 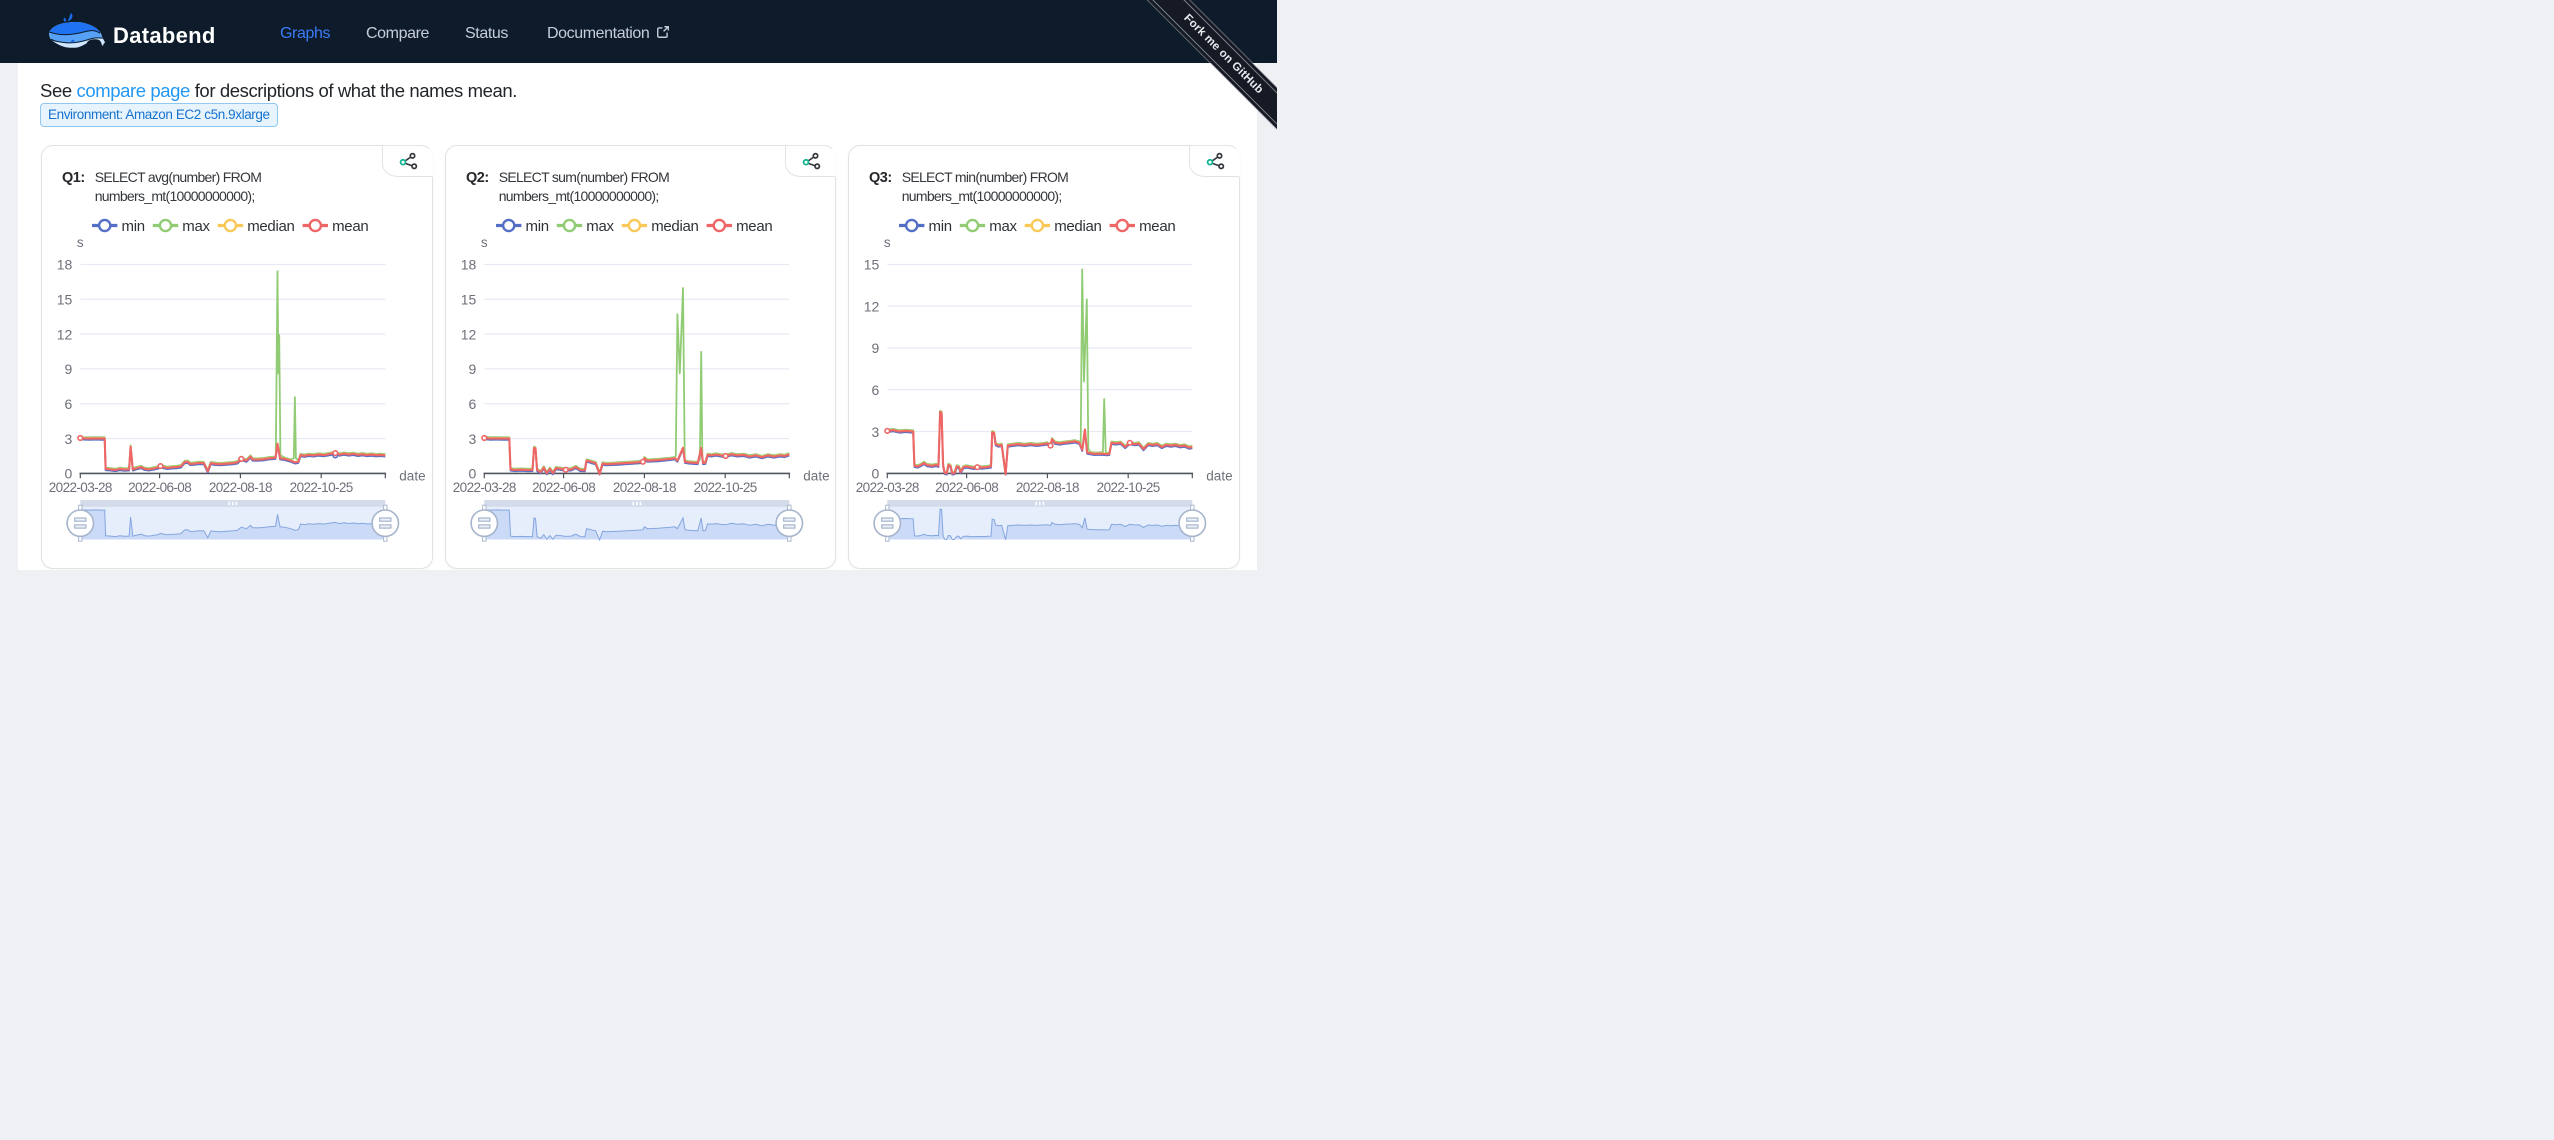 I want to click on svg-text: SELECT min(number) FROM, so click(x=985, y=177).